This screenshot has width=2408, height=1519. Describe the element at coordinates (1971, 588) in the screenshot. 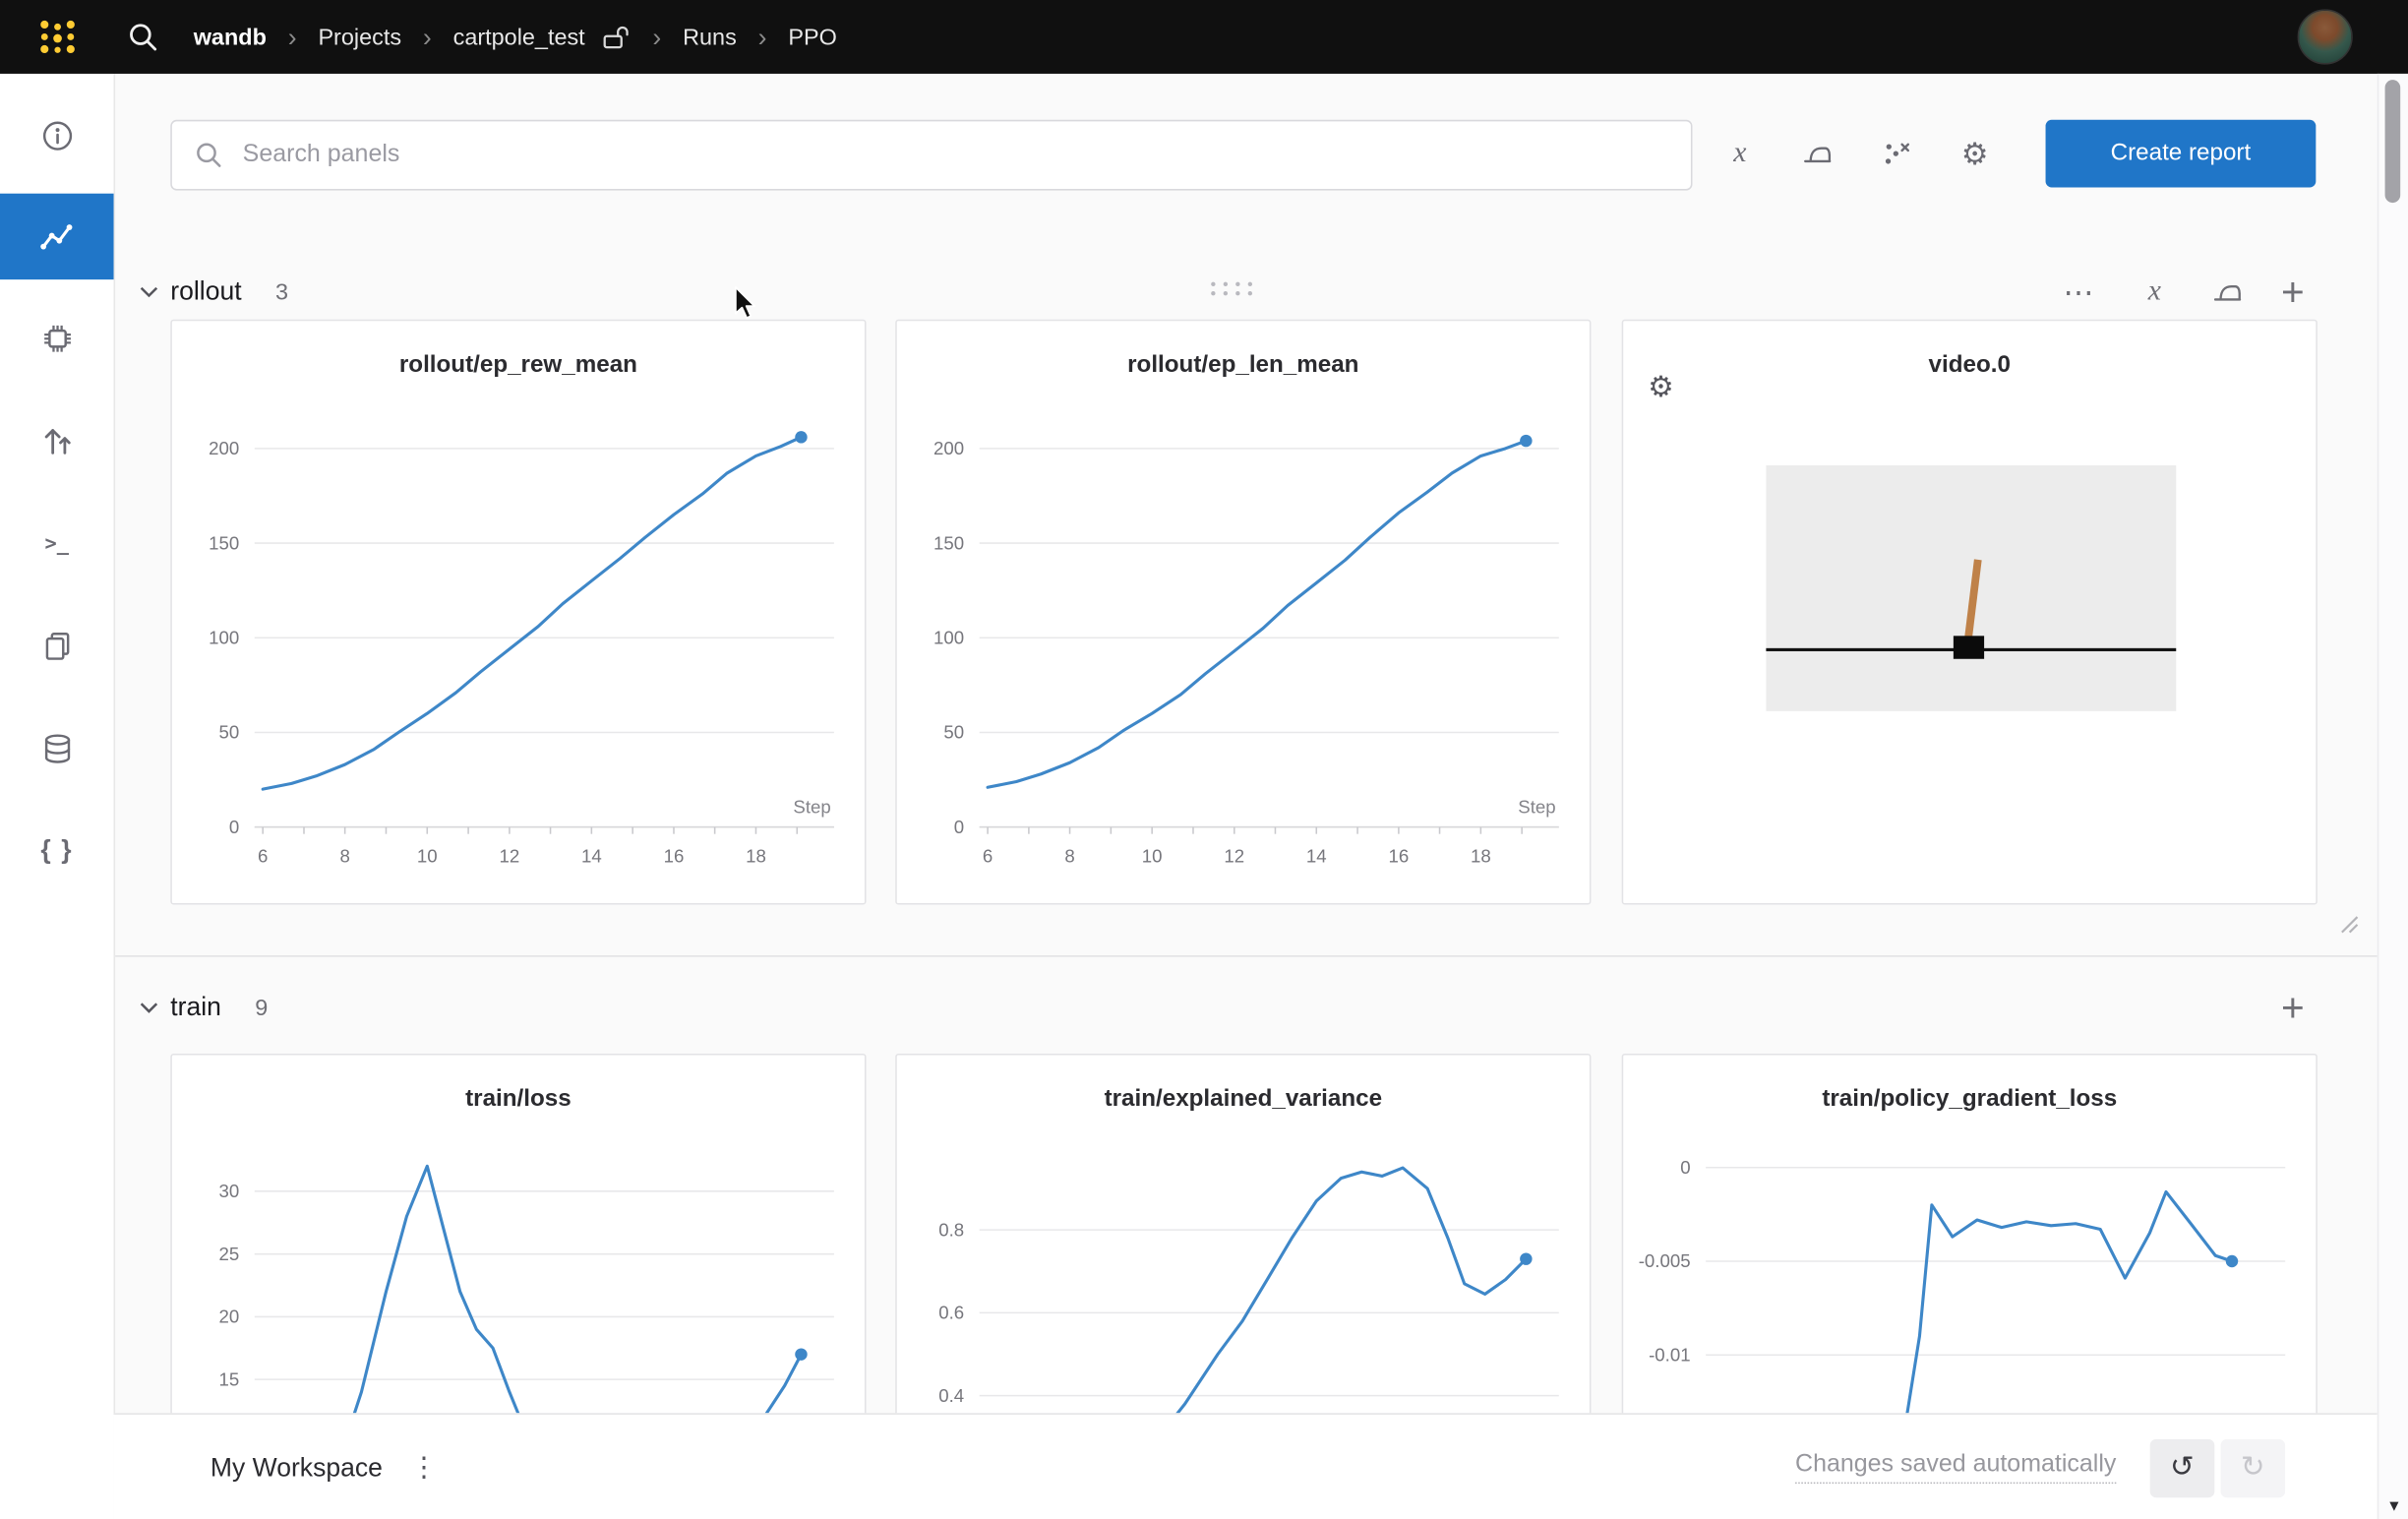

I see `cartpole-video-frame` at that location.